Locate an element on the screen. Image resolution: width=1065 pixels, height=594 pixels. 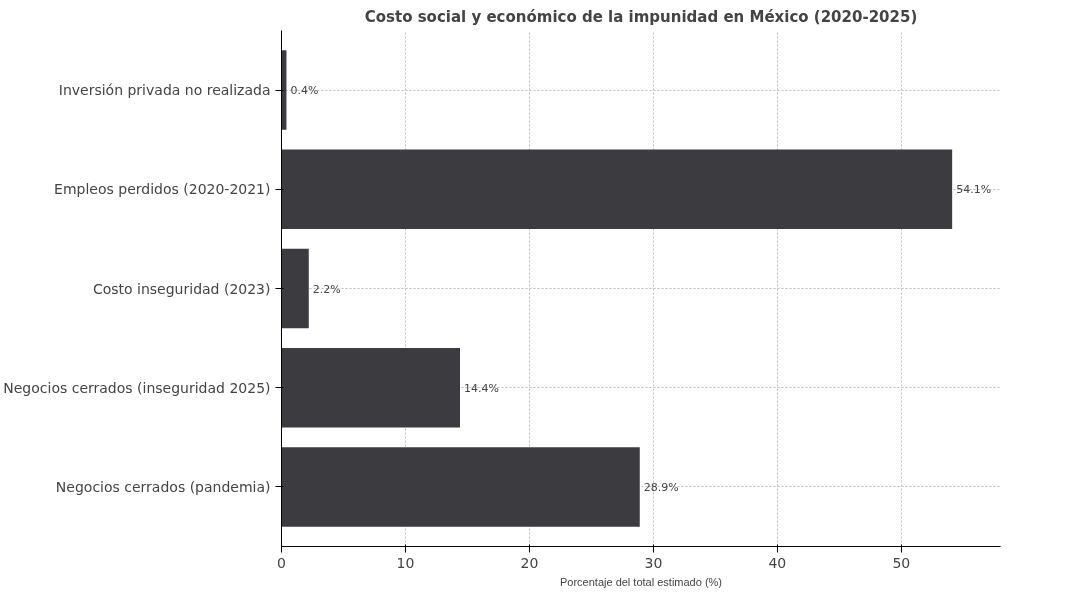
x-tick-label: 10 is located at coordinates (405, 562).